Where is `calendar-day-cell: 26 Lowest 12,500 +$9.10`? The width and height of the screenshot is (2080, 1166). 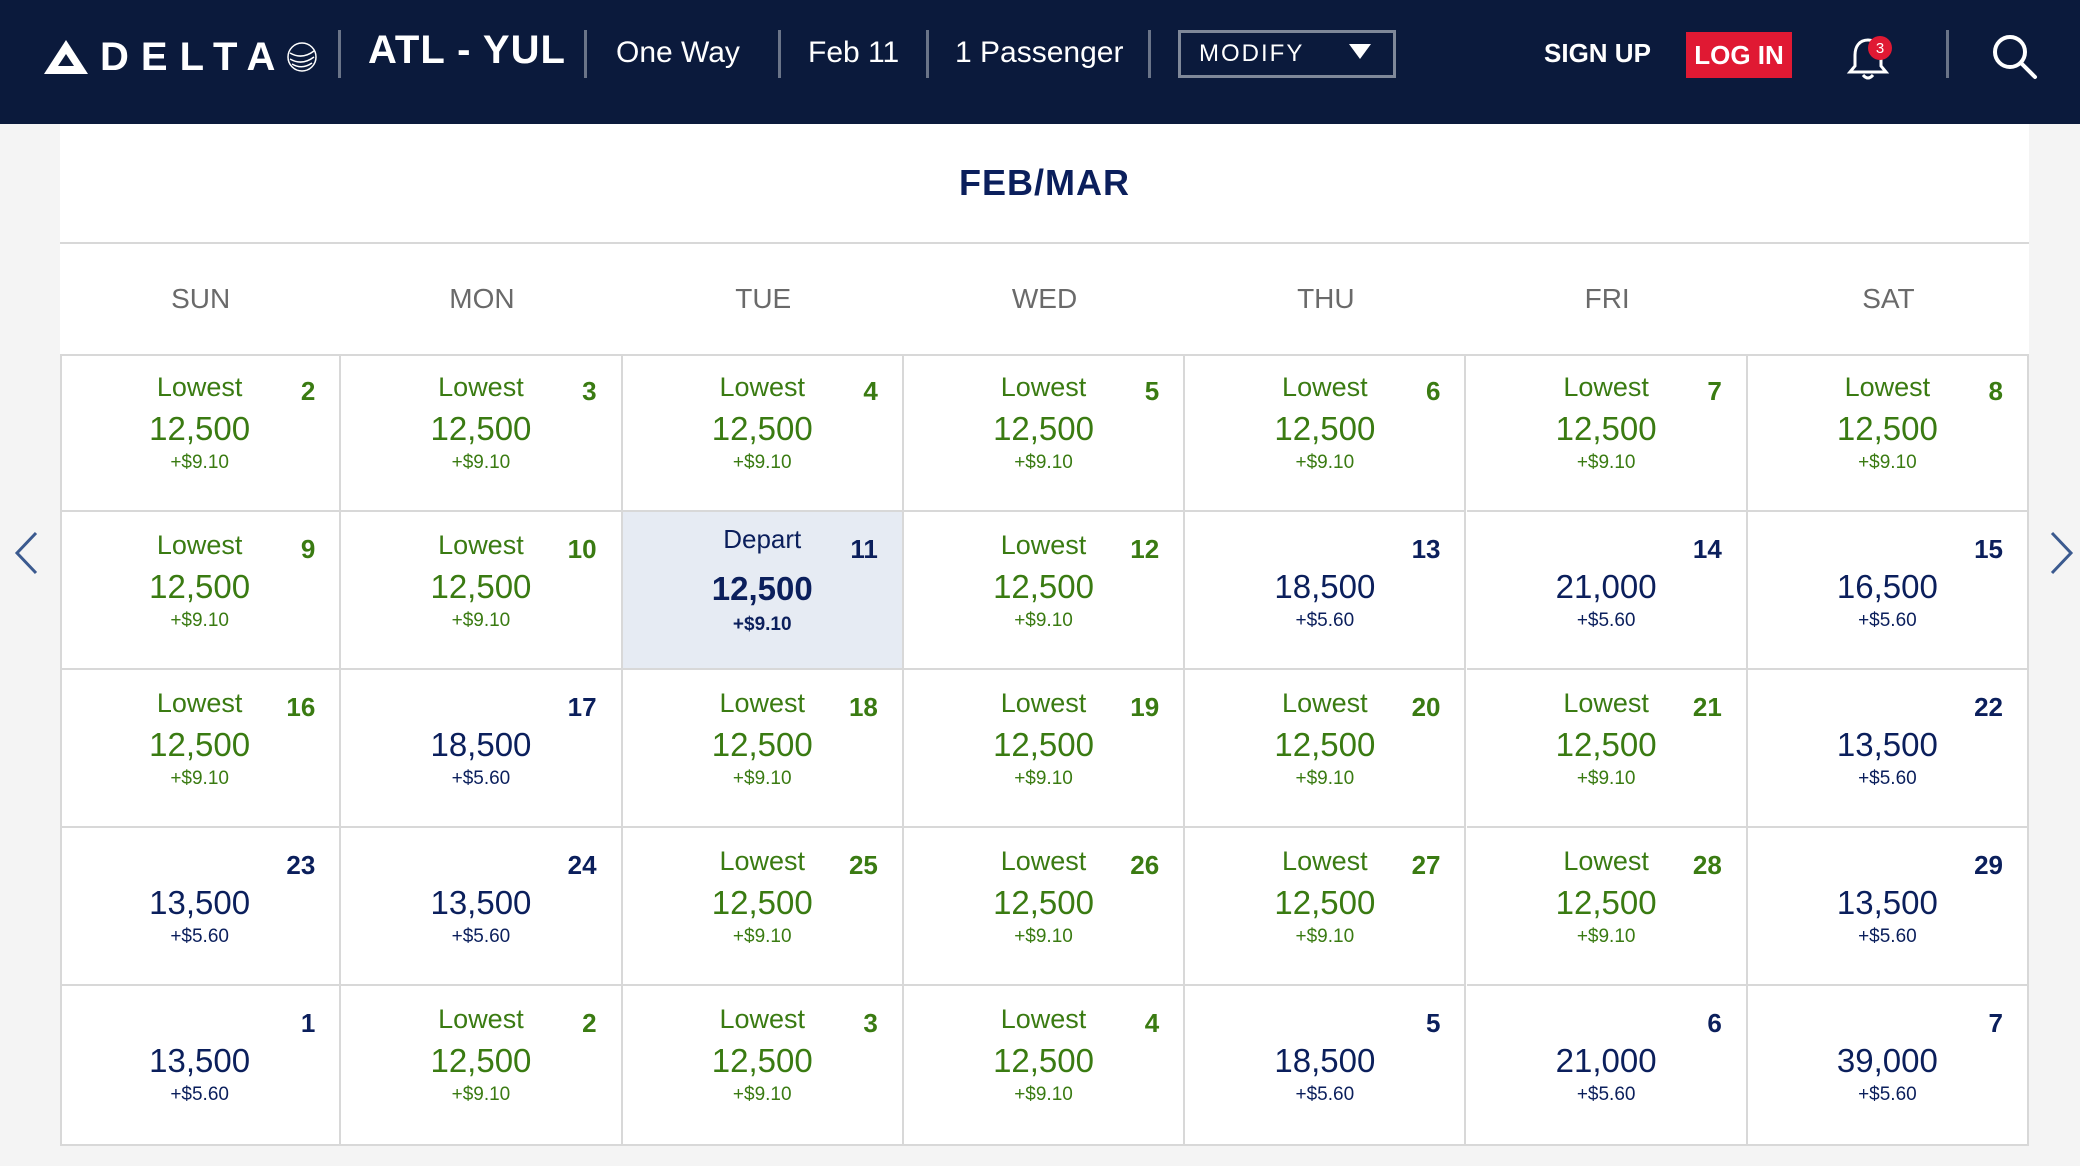 calendar-day-cell: 26 Lowest 12,500 +$9.10 is located at coordinates (1044, 907).